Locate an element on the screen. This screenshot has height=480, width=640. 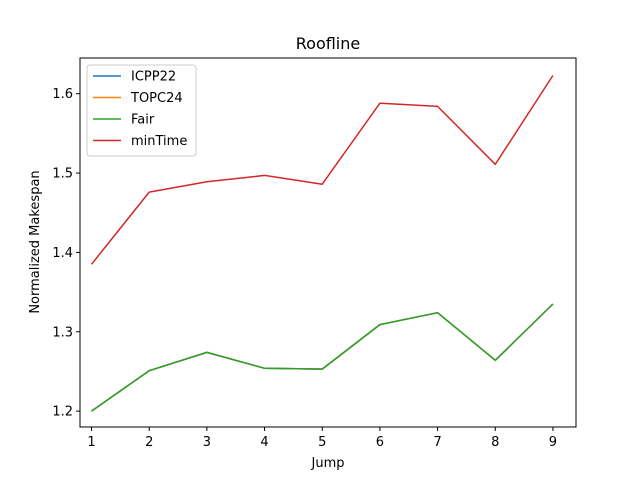
legend-label-1: TOPC24 is located at coordinates (156, 98).